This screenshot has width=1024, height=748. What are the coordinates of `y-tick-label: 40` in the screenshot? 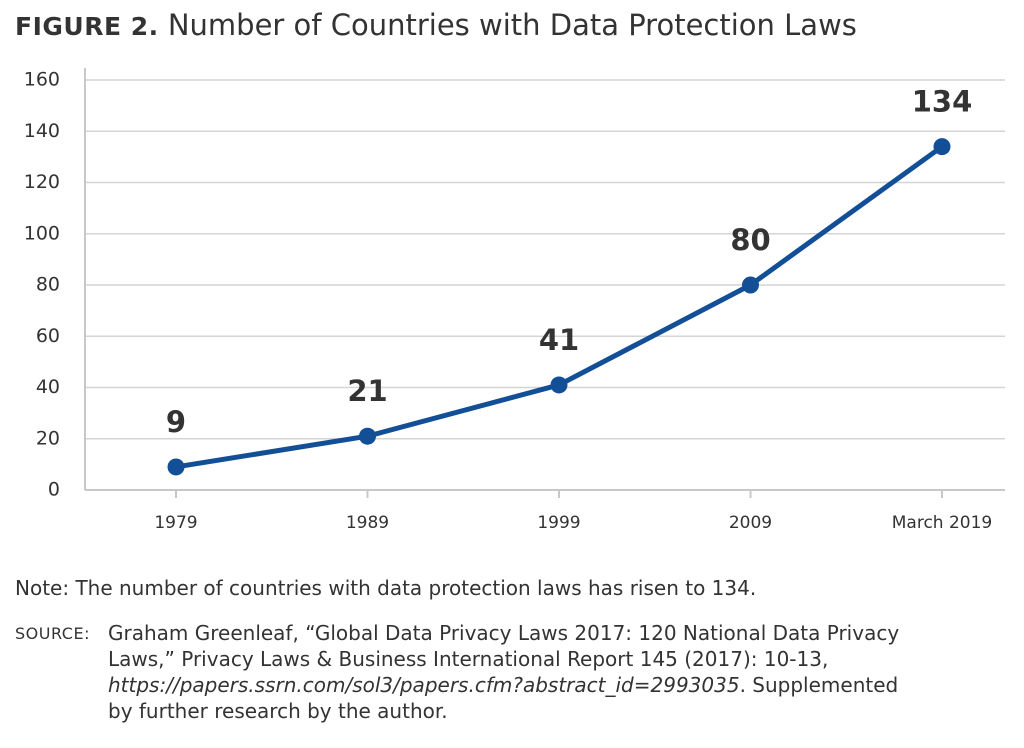 It's located at (48, 387).